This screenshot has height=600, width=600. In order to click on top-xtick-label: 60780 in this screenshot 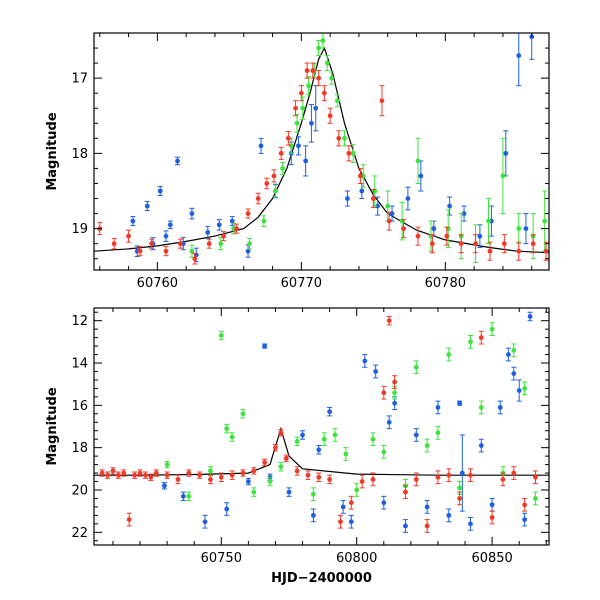, I will do `click(445, 283)`.